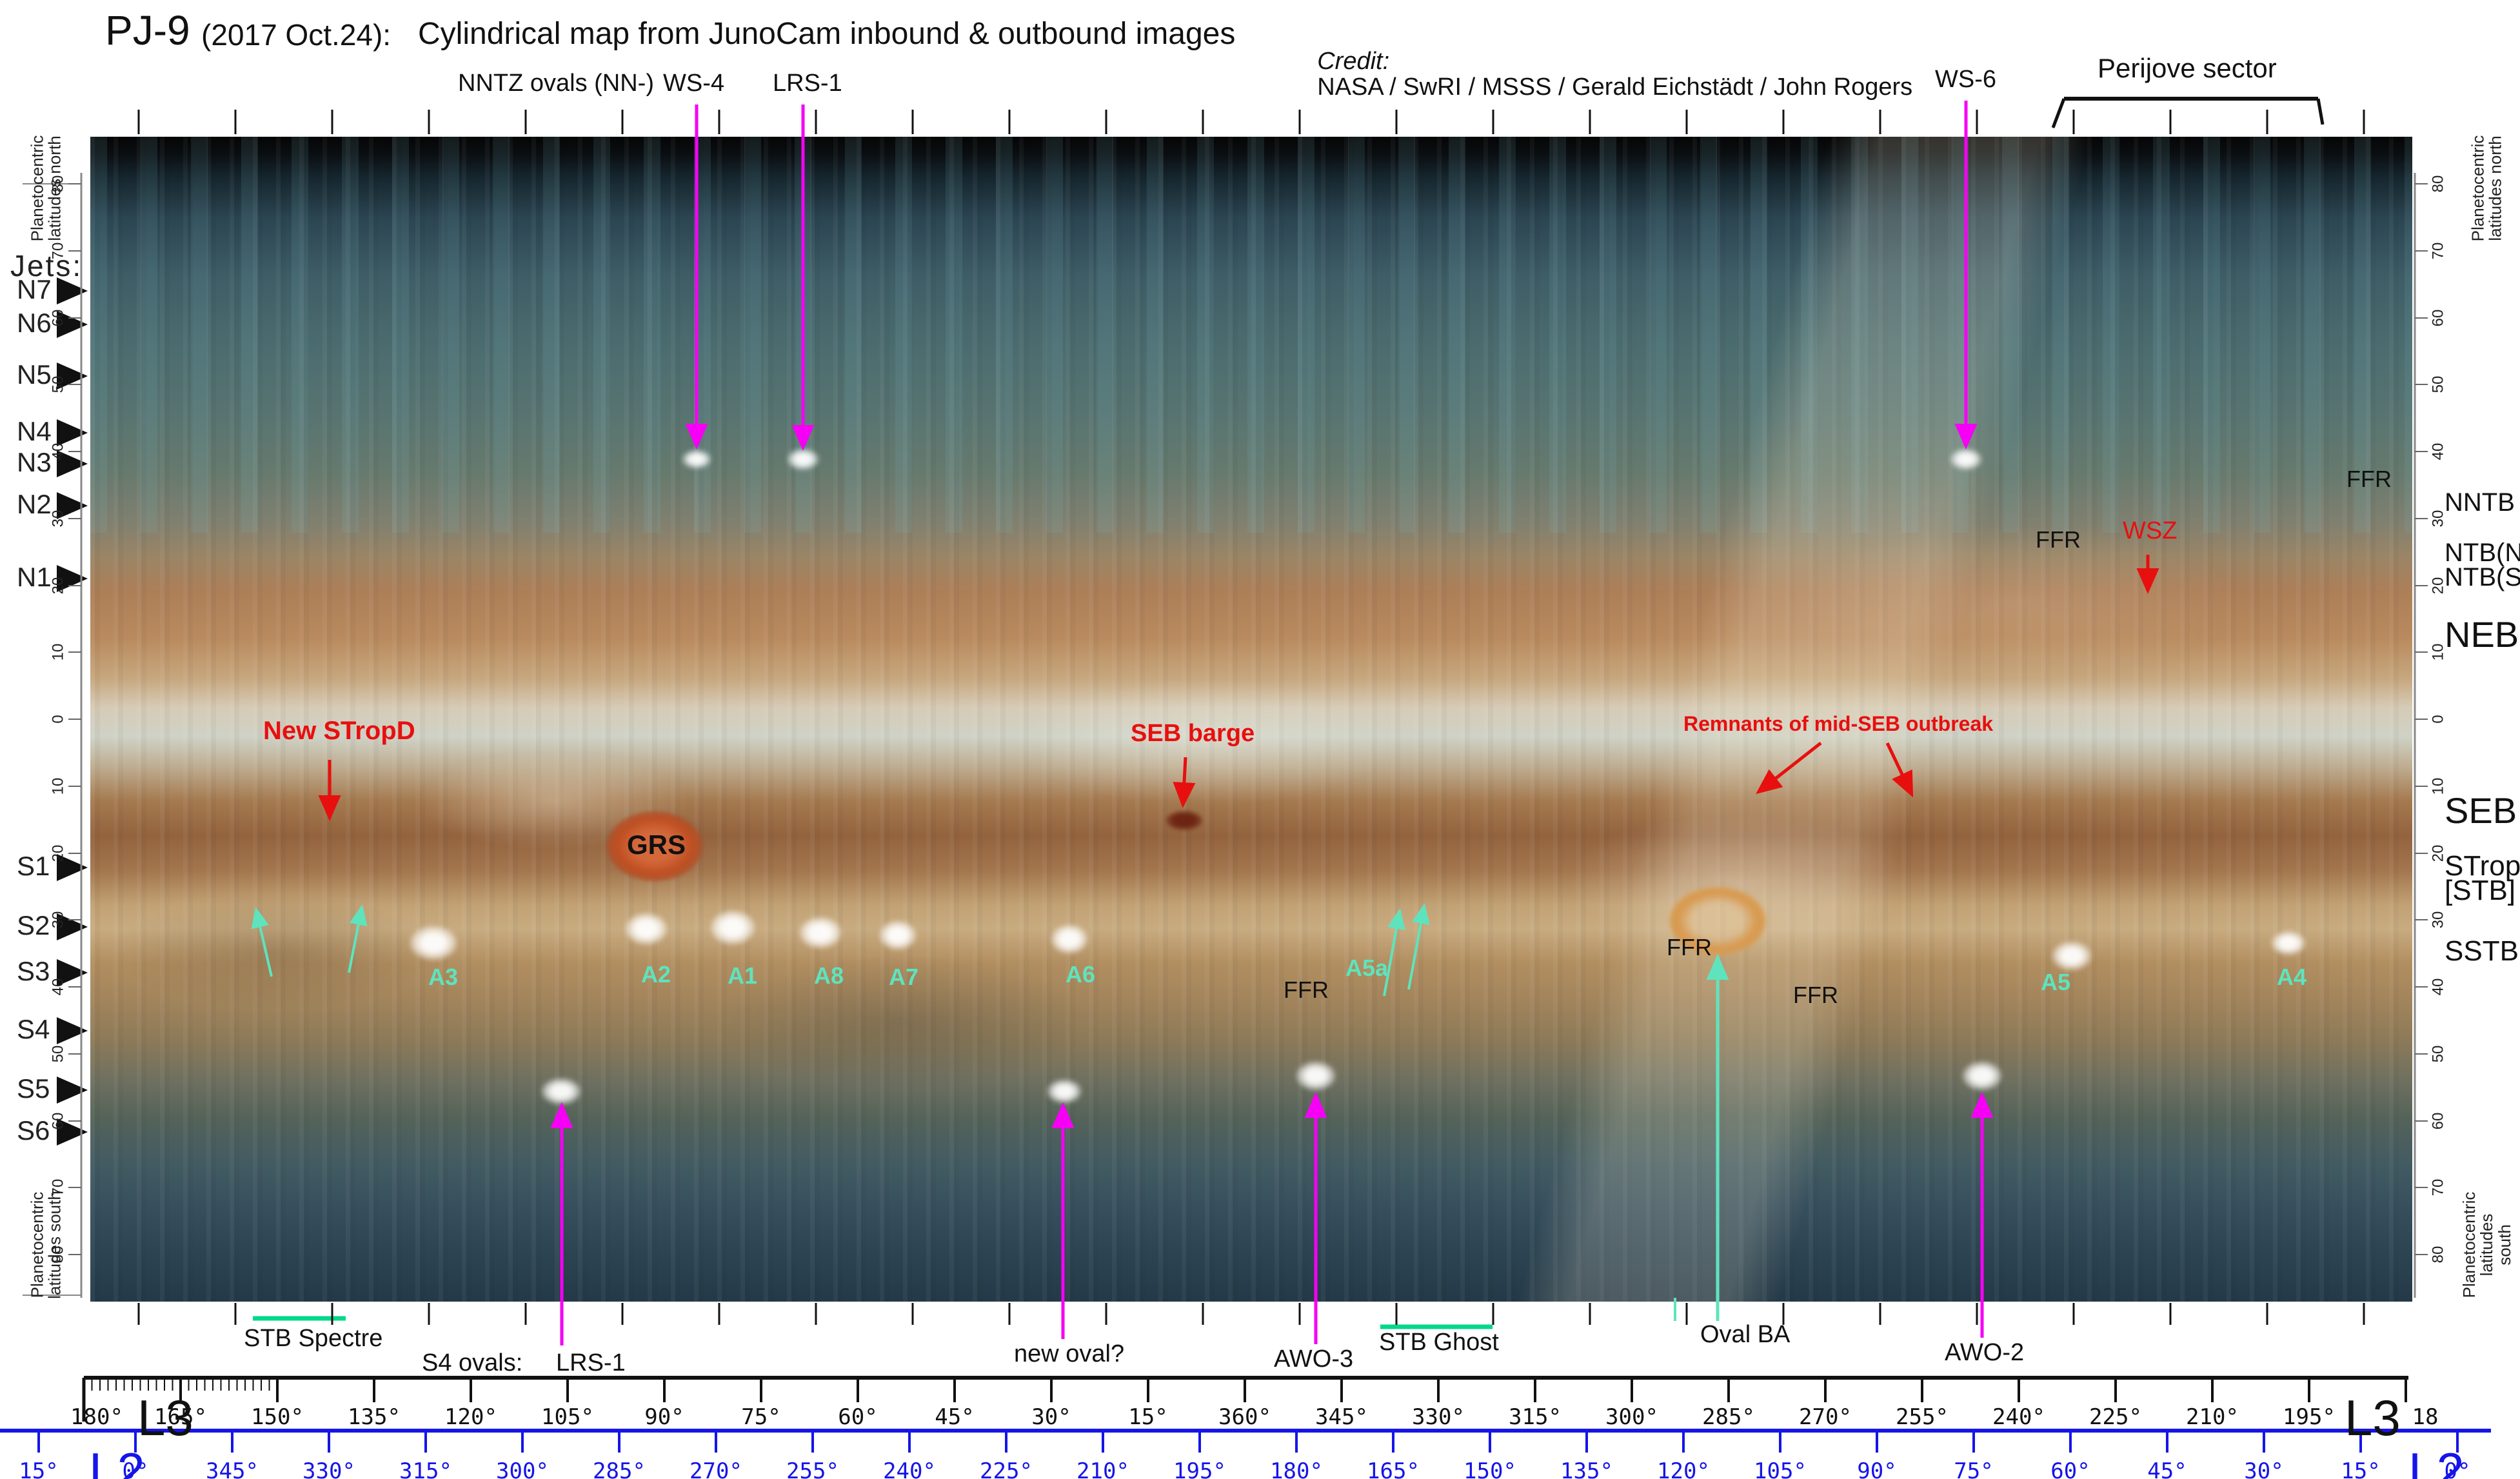  Describe the element at coordinates (1985, 1352) in the screenshot. I see `callout-awo2: AWO-2` at that location.